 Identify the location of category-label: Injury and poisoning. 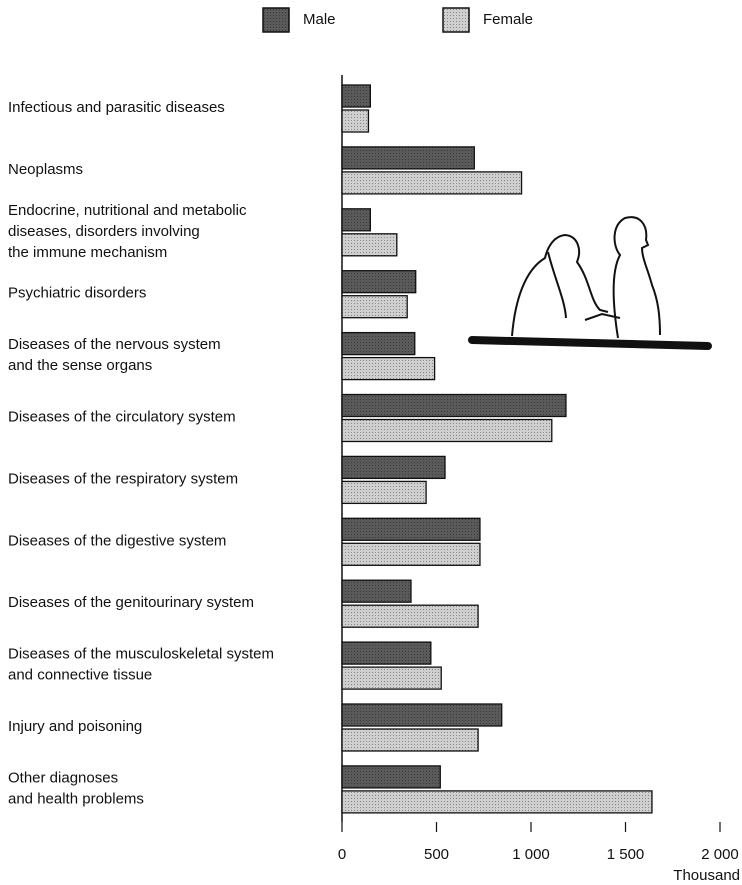
(75, 726).